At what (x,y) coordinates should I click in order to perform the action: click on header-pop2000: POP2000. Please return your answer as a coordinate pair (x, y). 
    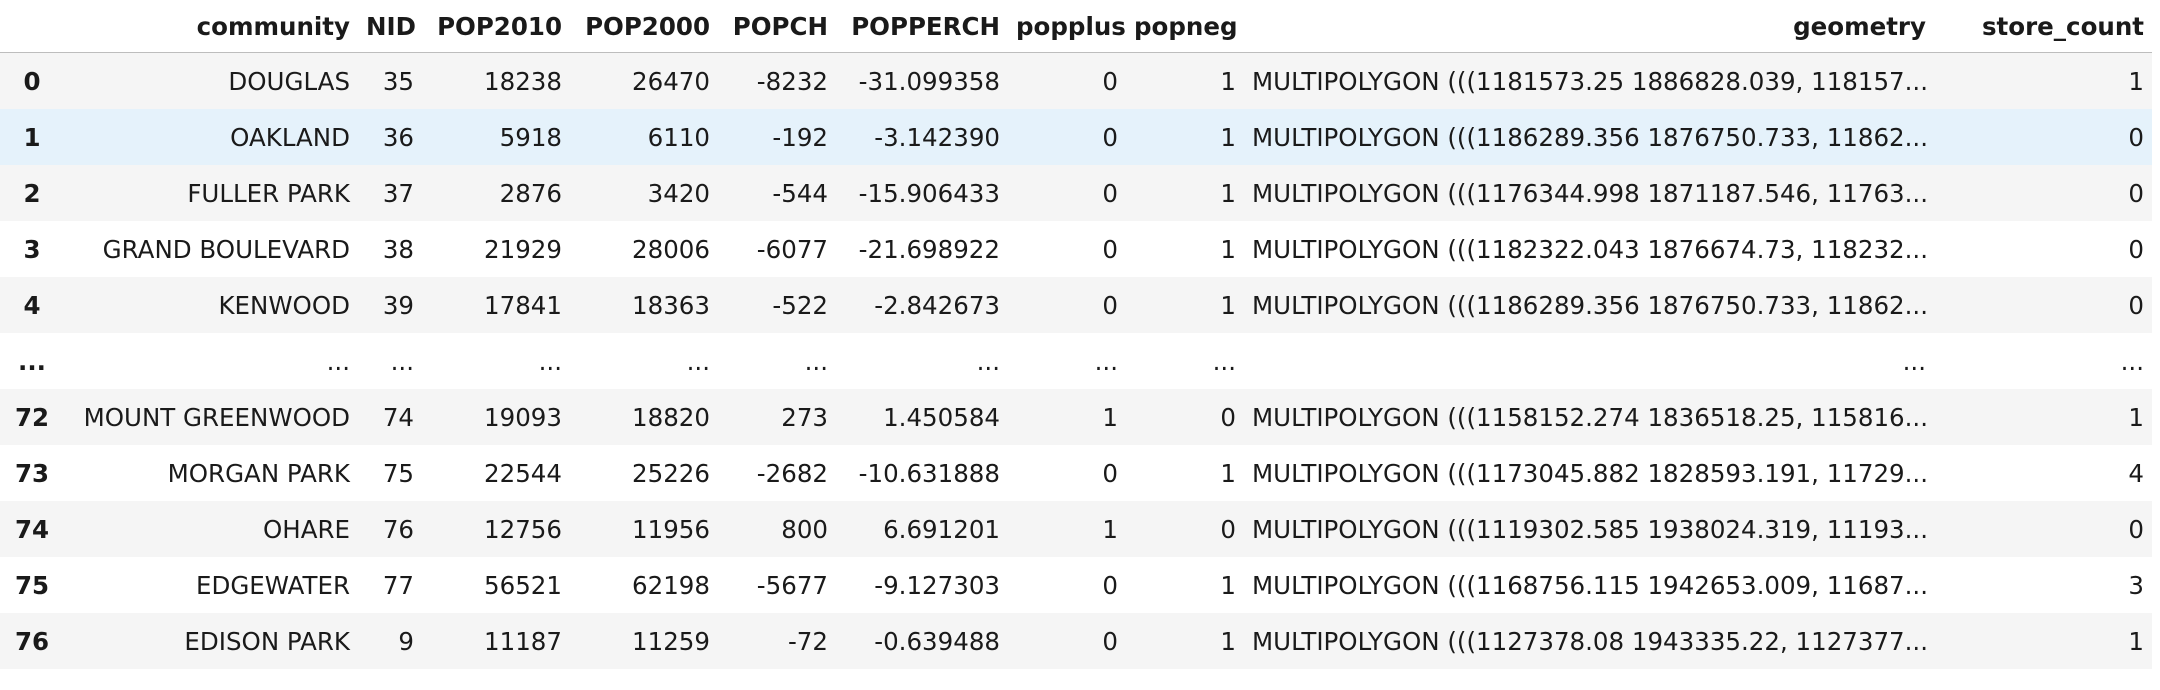
    Looking at the image, I should click on (644, 26).